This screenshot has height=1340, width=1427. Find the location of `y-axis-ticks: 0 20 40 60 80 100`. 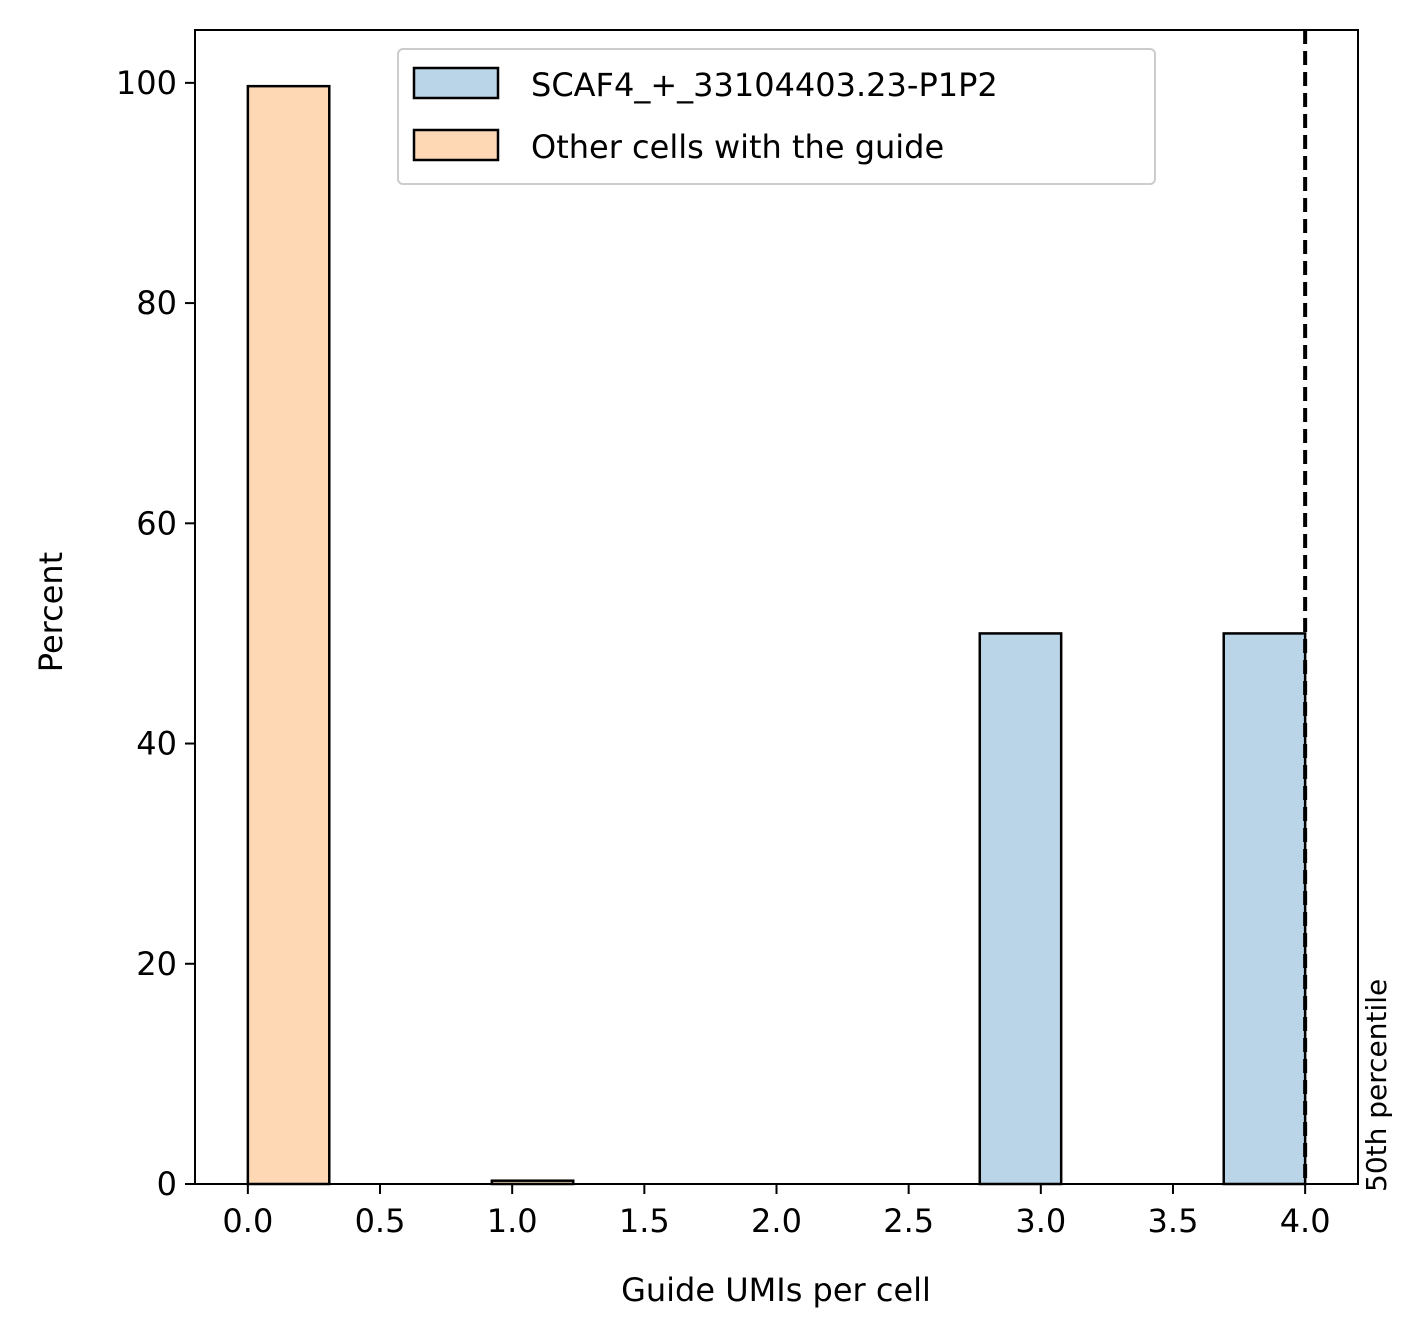

y-axis-ticks: 0 20 40 60 80 100 is located at coordinates (155, 633).